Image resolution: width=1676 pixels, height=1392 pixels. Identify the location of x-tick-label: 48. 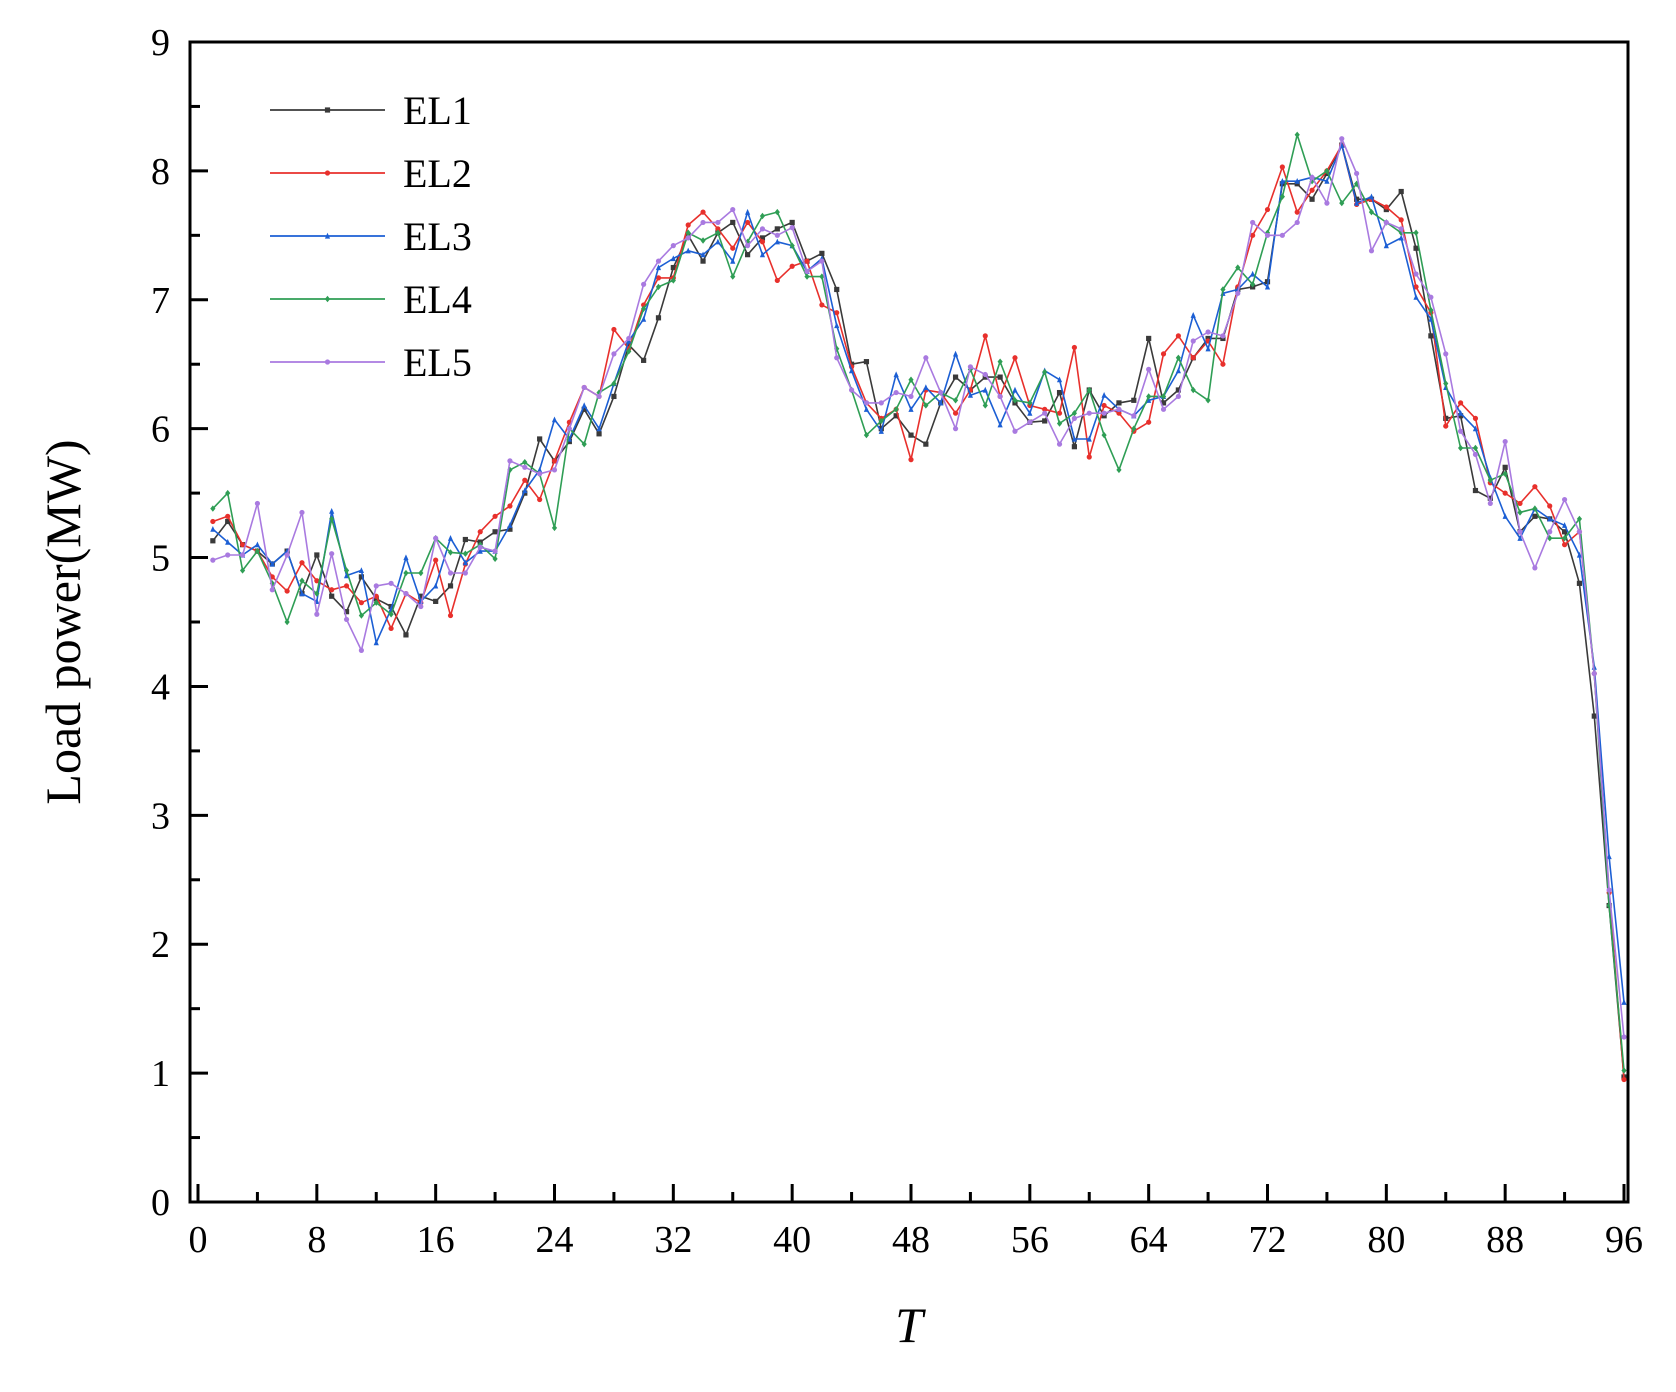
(911, 1240).